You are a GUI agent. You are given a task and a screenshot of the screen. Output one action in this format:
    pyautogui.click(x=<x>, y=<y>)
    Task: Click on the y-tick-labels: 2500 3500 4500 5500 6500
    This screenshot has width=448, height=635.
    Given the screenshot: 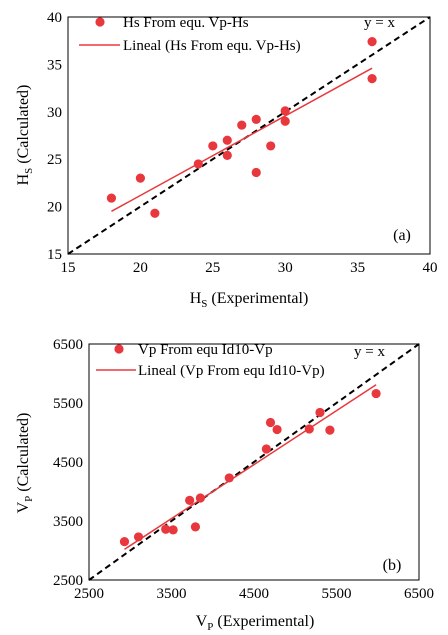 What is the action you would take?
    pyautogui.click(x=68, y=463)
    